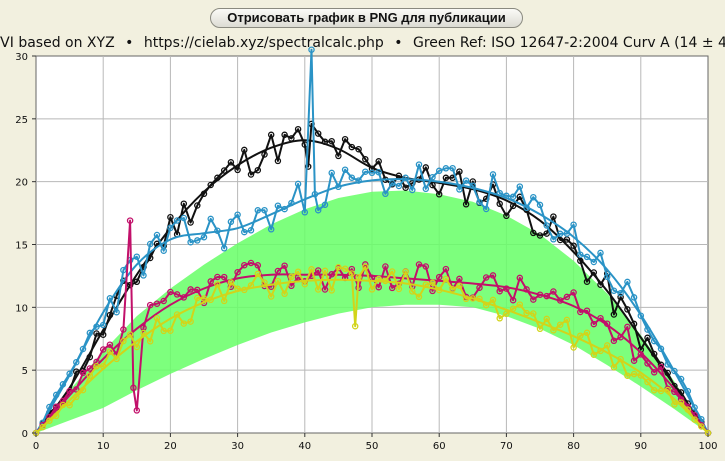 The width and height of the screenshot is (725, 461). What do you see at coordinates (57, 43) in the screenshot?
I see `subtitle-label: TVI based on XYZ` at bounding box center [57, 43].